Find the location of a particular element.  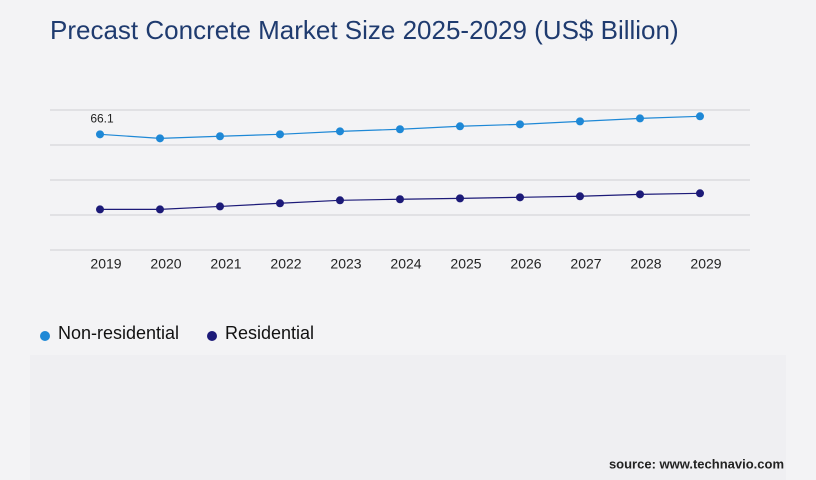

x-tick-label: 2019 is located at coordinates (105, 264).